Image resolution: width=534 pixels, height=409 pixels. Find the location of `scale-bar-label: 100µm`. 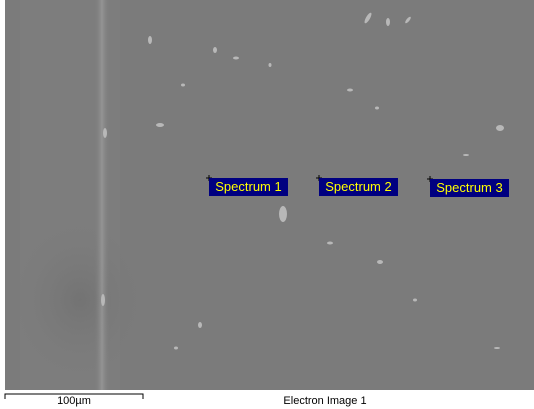

scale-bar-label: 100µm is located at coordinates (74, 401).